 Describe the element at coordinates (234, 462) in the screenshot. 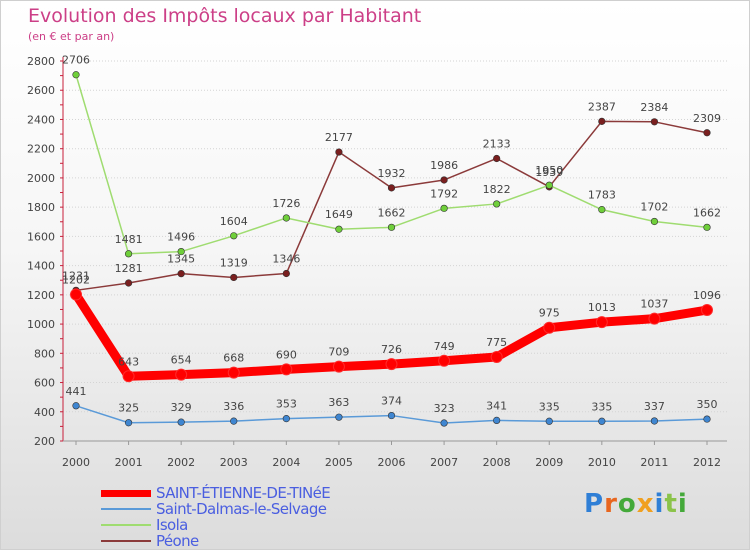

I see `x-tick-label: 2003` at that location.